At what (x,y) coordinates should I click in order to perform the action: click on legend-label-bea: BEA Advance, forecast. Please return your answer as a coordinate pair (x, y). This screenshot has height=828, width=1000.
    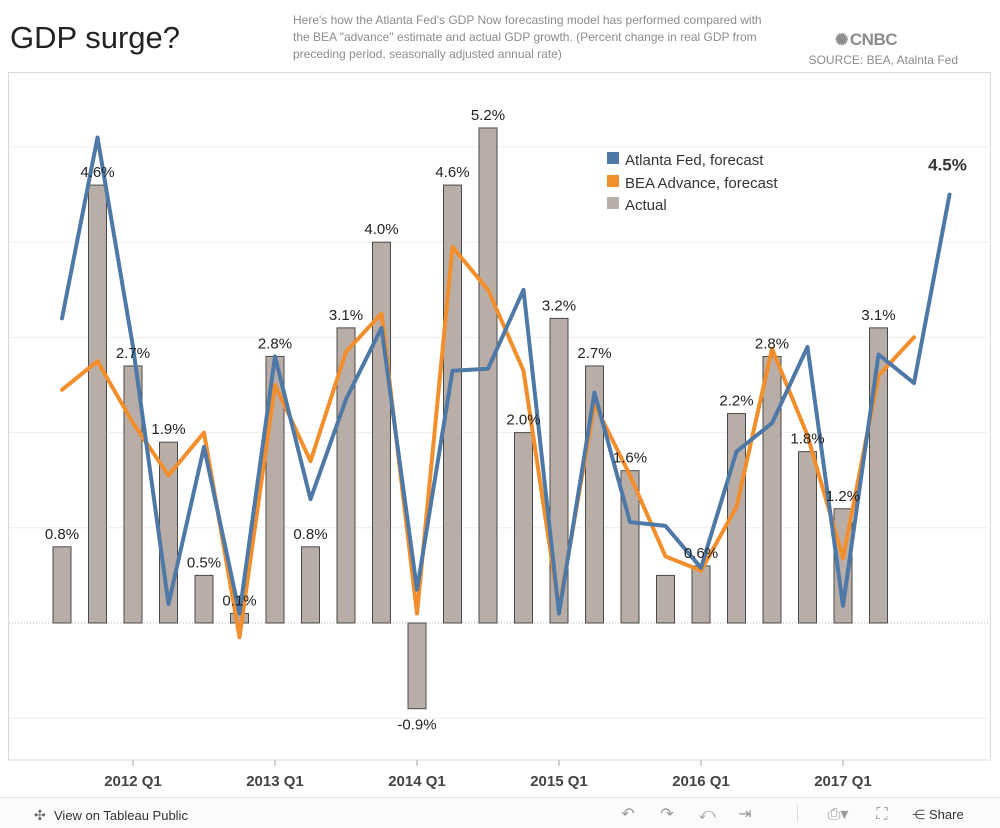
    Looking at the image, I should click on (701, 183).